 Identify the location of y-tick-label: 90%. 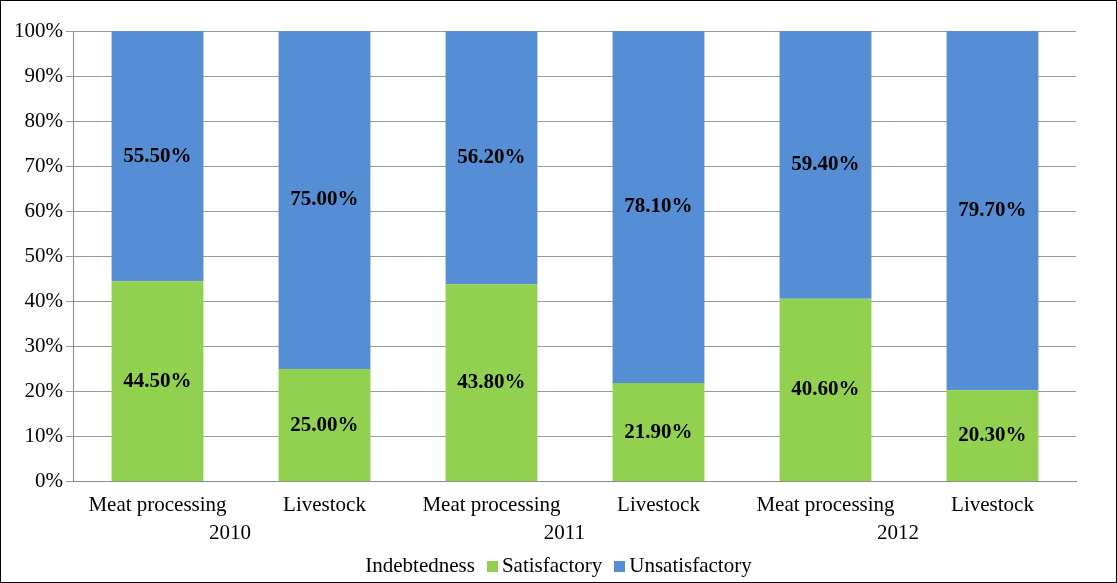
(43, 74).